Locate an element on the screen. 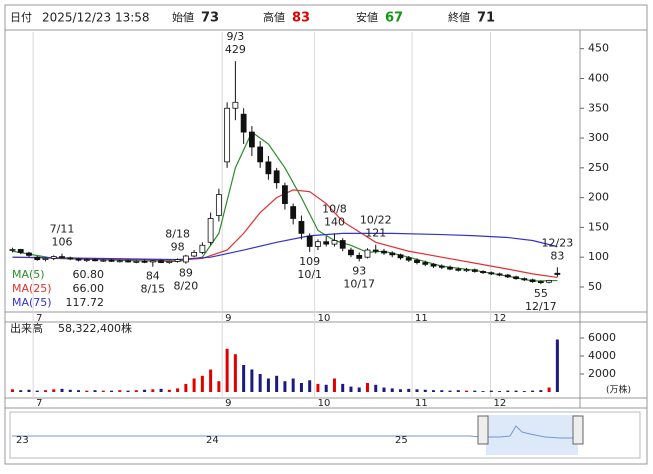 The image size is (653, 474). x-tick-label: 10 is located at coordinates (324, 403).